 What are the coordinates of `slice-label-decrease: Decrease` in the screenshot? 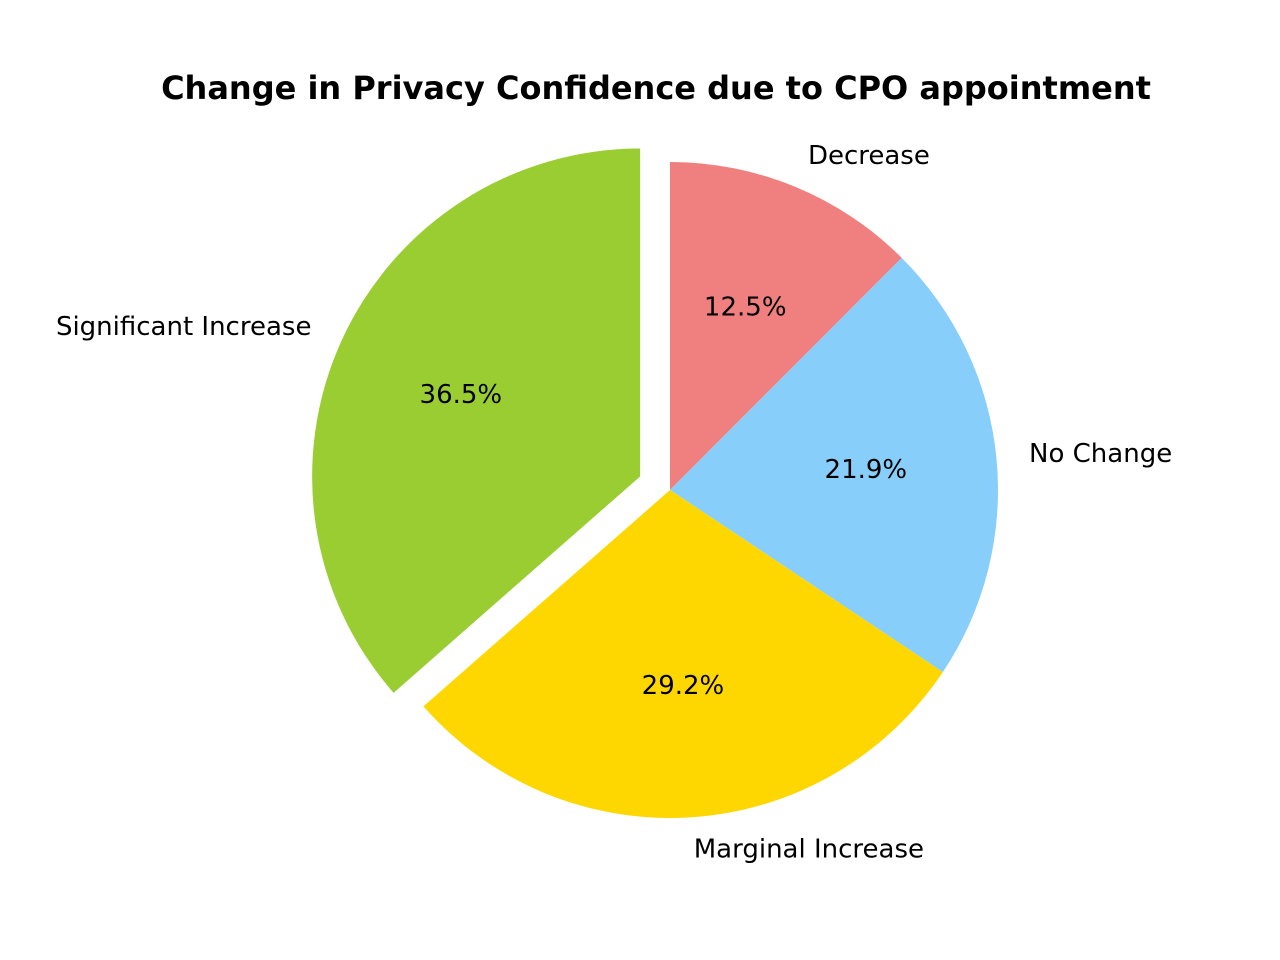 It's located at (869, 156).